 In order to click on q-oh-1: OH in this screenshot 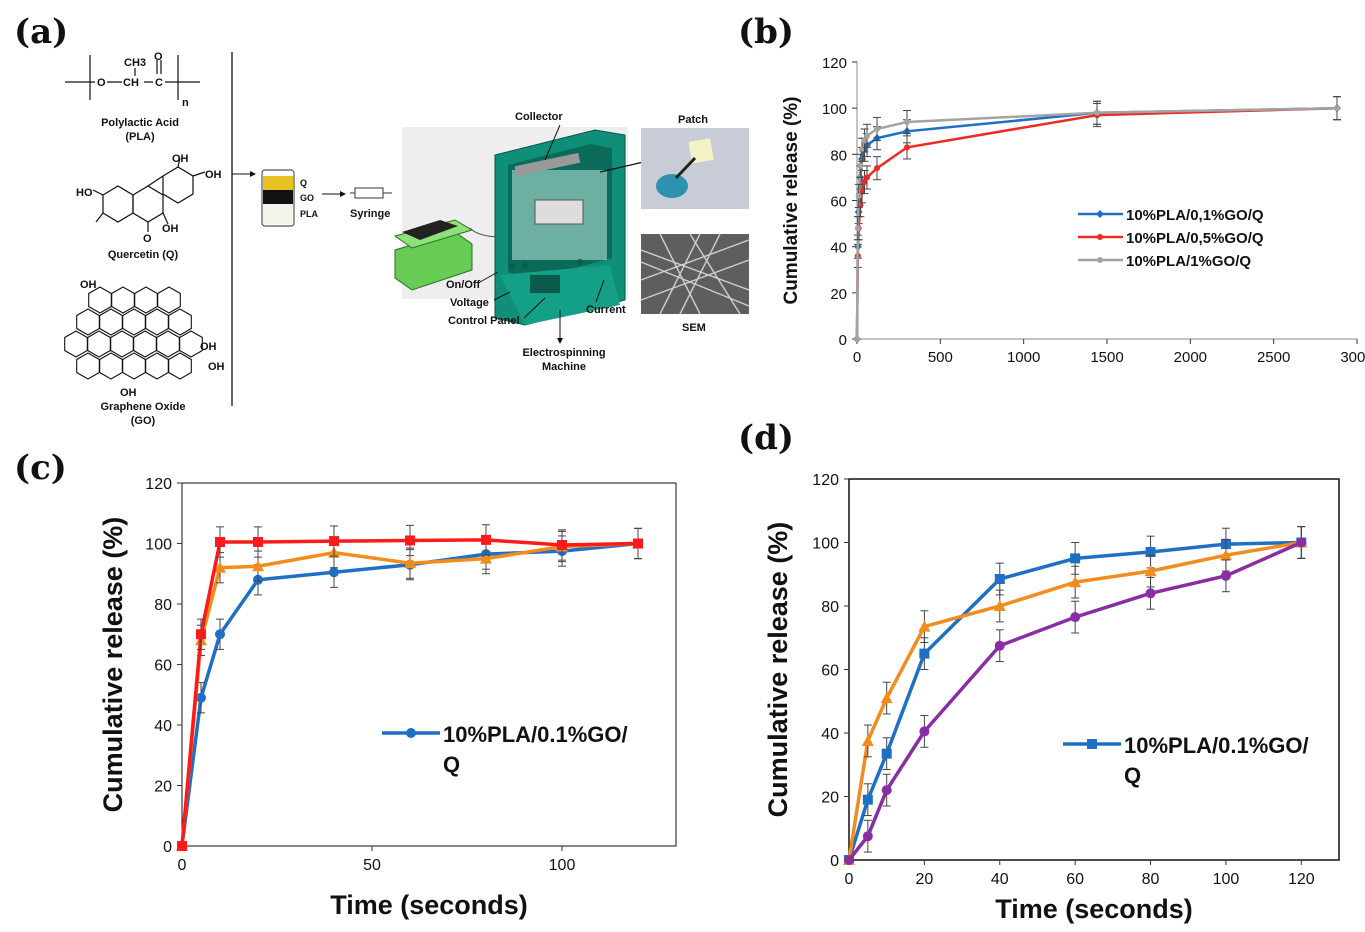, I will do `click(180, 159)`.